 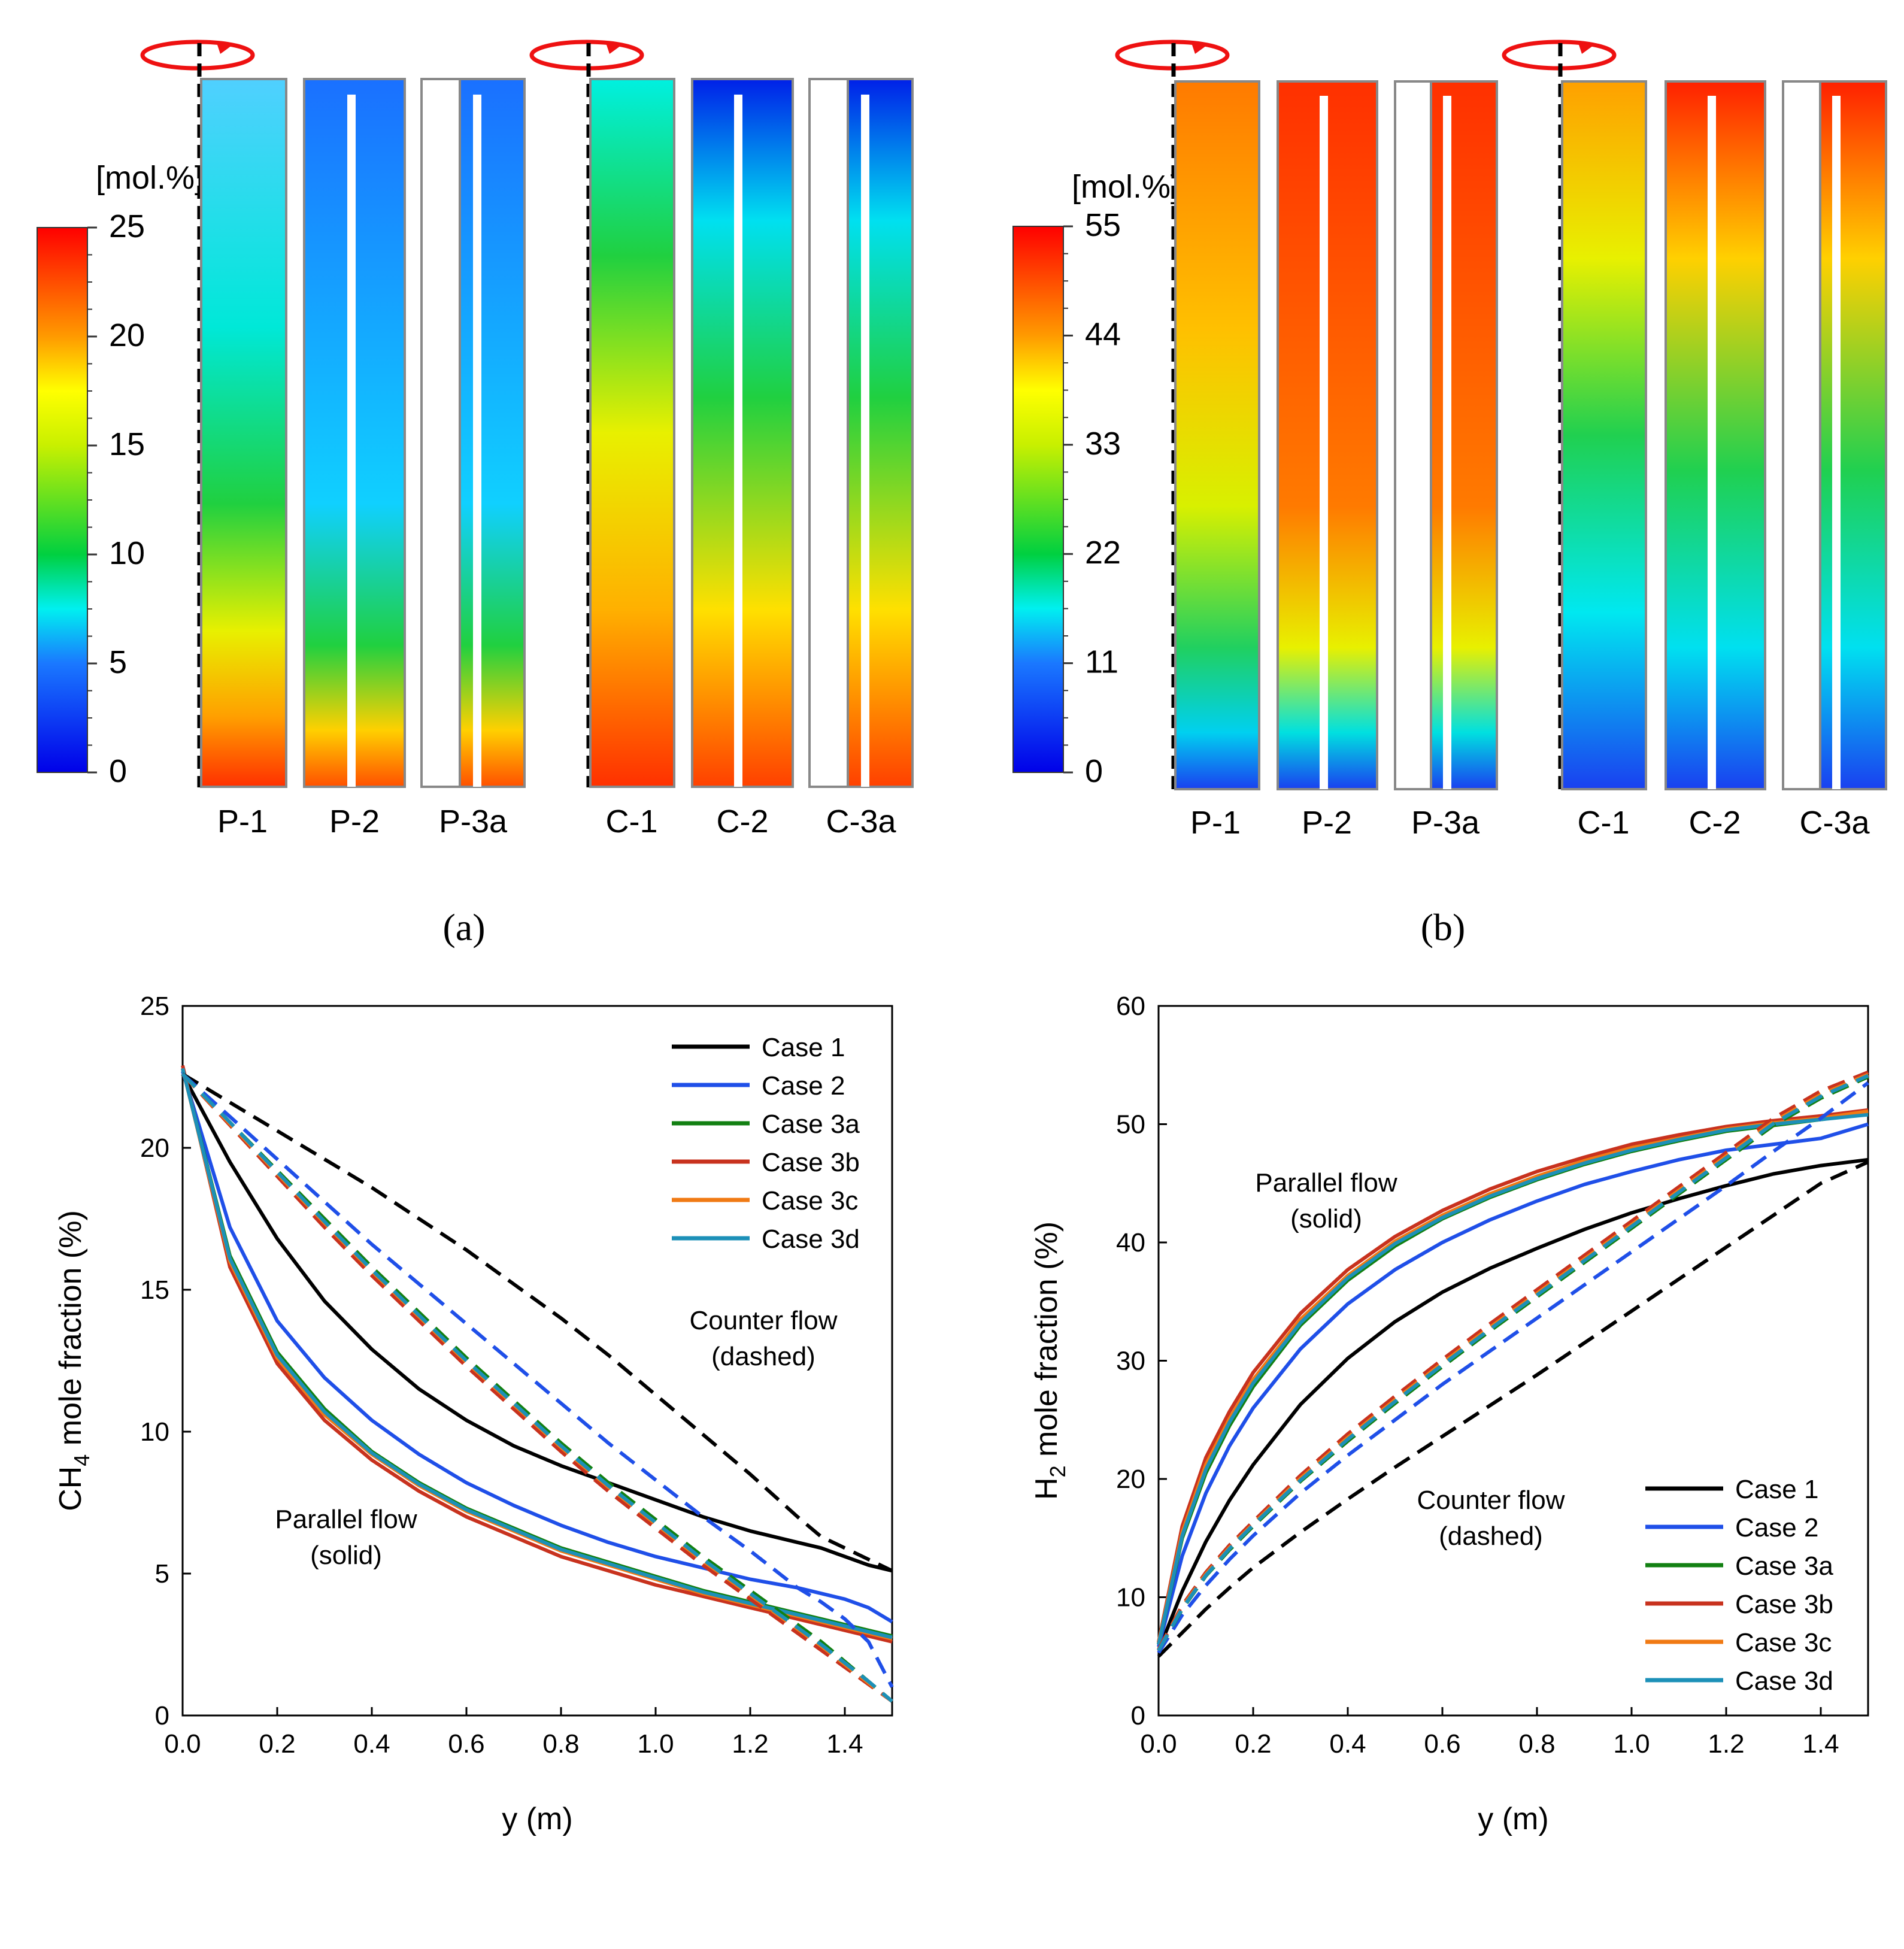 What do you see at coordinates (1443, 927) in the screenshot?
I see `panel-label-b: (b)` at bounding box center [1443, 927].